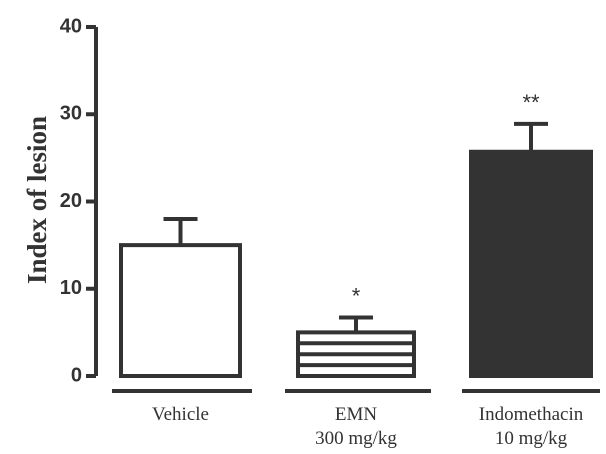  Describe the element at coordinates (180, 414) in the screenshot. I see `category-label: Vehicle` at that location.